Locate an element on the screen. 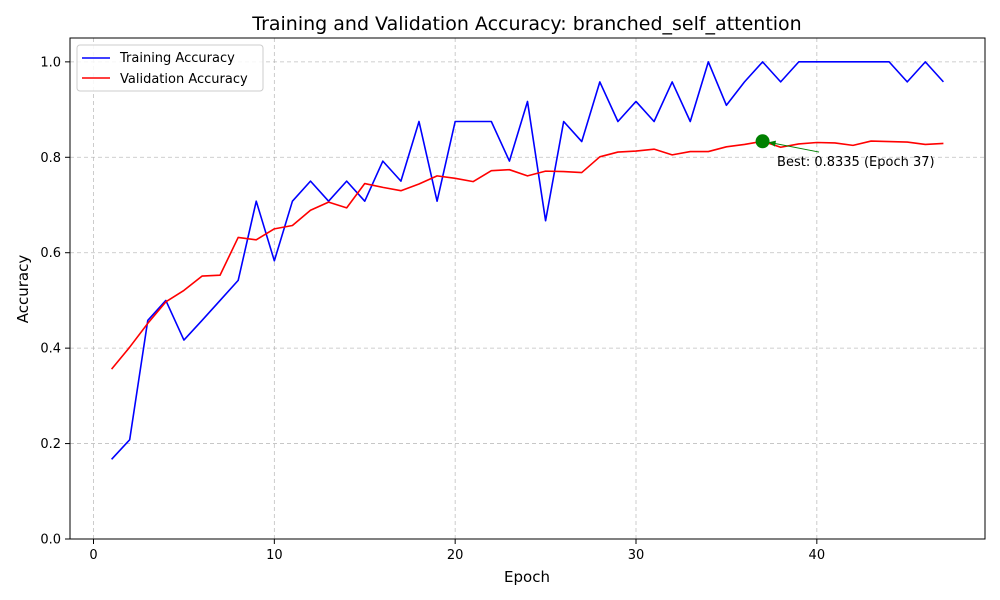 The height and width of the screenshot is (600, 1000). legend: Training Accuracy Validation Accuracy is located at coordinates (170, 68).